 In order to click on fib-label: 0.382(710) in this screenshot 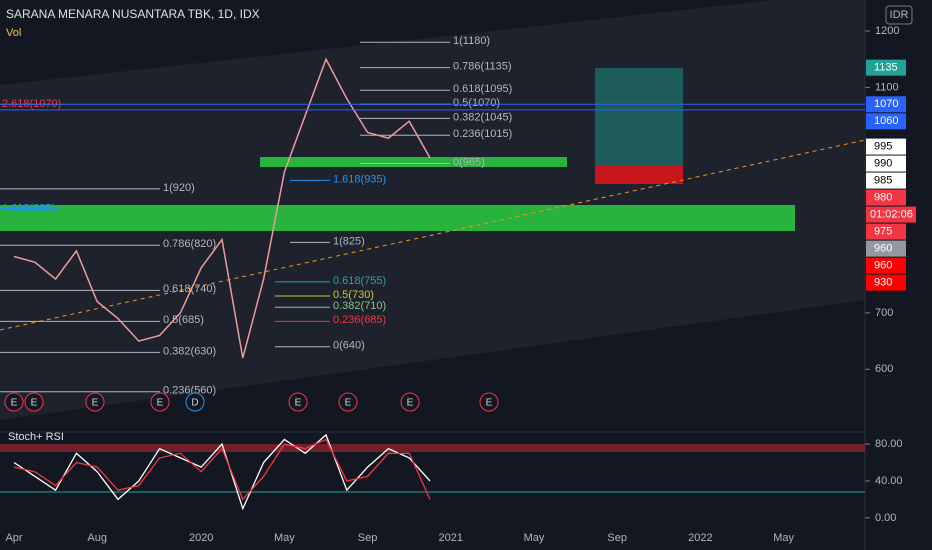, I will do `click(359, 306)`.